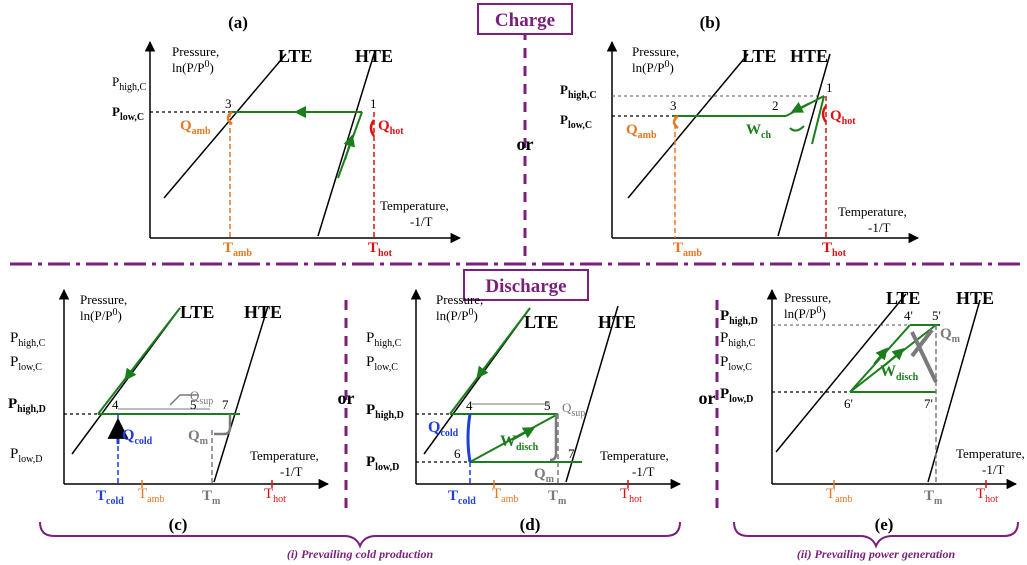 The height and width of the screenshot is (565, 1027). What do you see at coordinates (758, 131) in the screenshot?
I see `w-ch-label: Wch` at bounding box center [758, 131].